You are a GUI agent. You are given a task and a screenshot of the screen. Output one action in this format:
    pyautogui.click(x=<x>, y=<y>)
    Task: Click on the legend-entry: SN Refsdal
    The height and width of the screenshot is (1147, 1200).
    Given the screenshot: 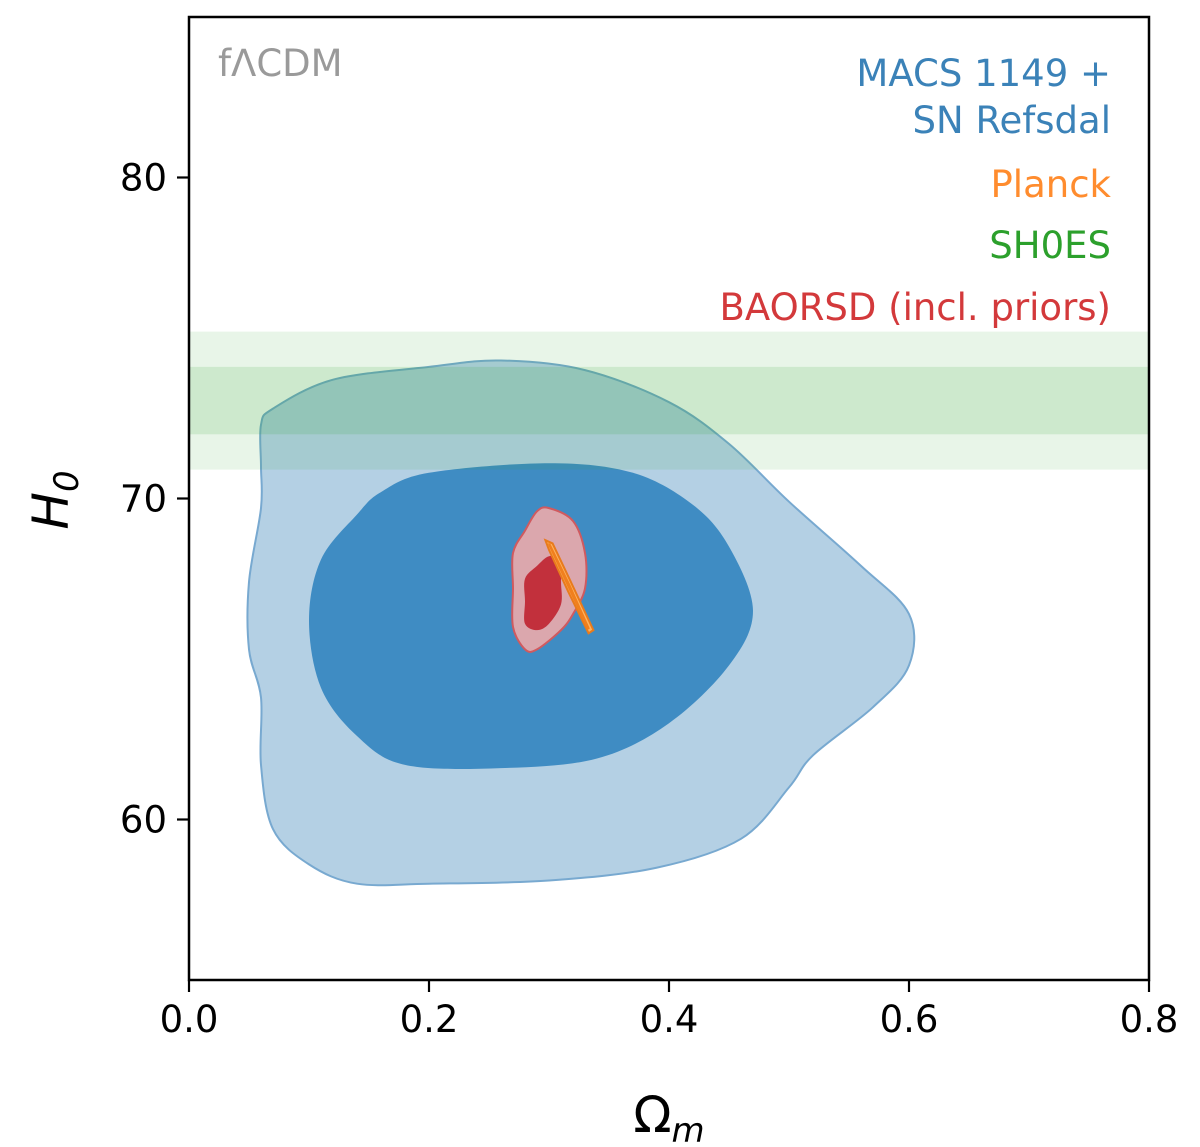 What is the action you would take?
    pyautogui.click(x=1012, y=120)
    